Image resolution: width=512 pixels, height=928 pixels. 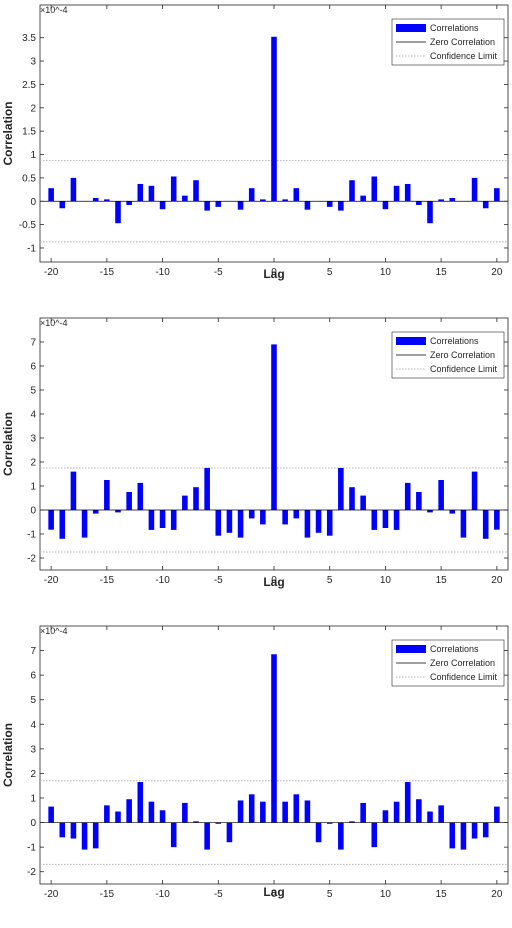 I want to click on y-tick-label: 0.5, so click(x=29, y=178).